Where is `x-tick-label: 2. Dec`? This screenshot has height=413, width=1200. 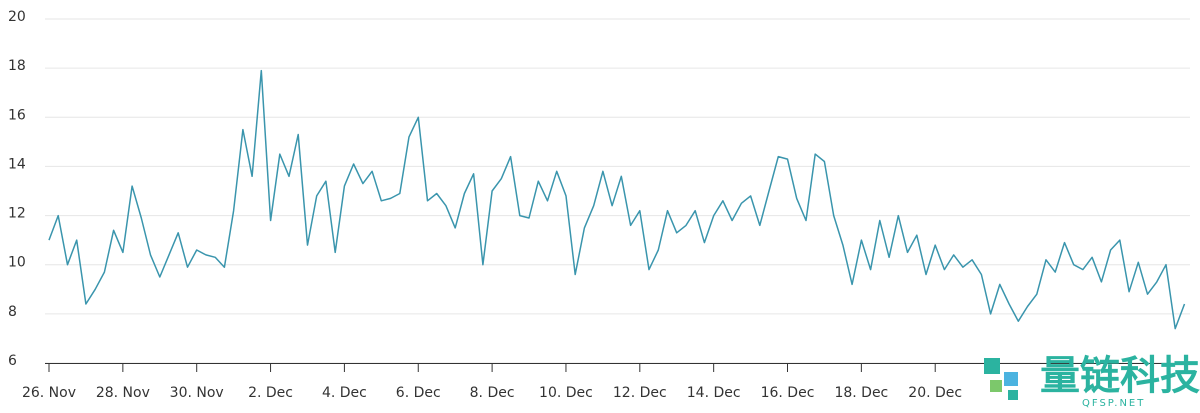
x-tick-label: 2. Dec is located at coordinates (270, 393).